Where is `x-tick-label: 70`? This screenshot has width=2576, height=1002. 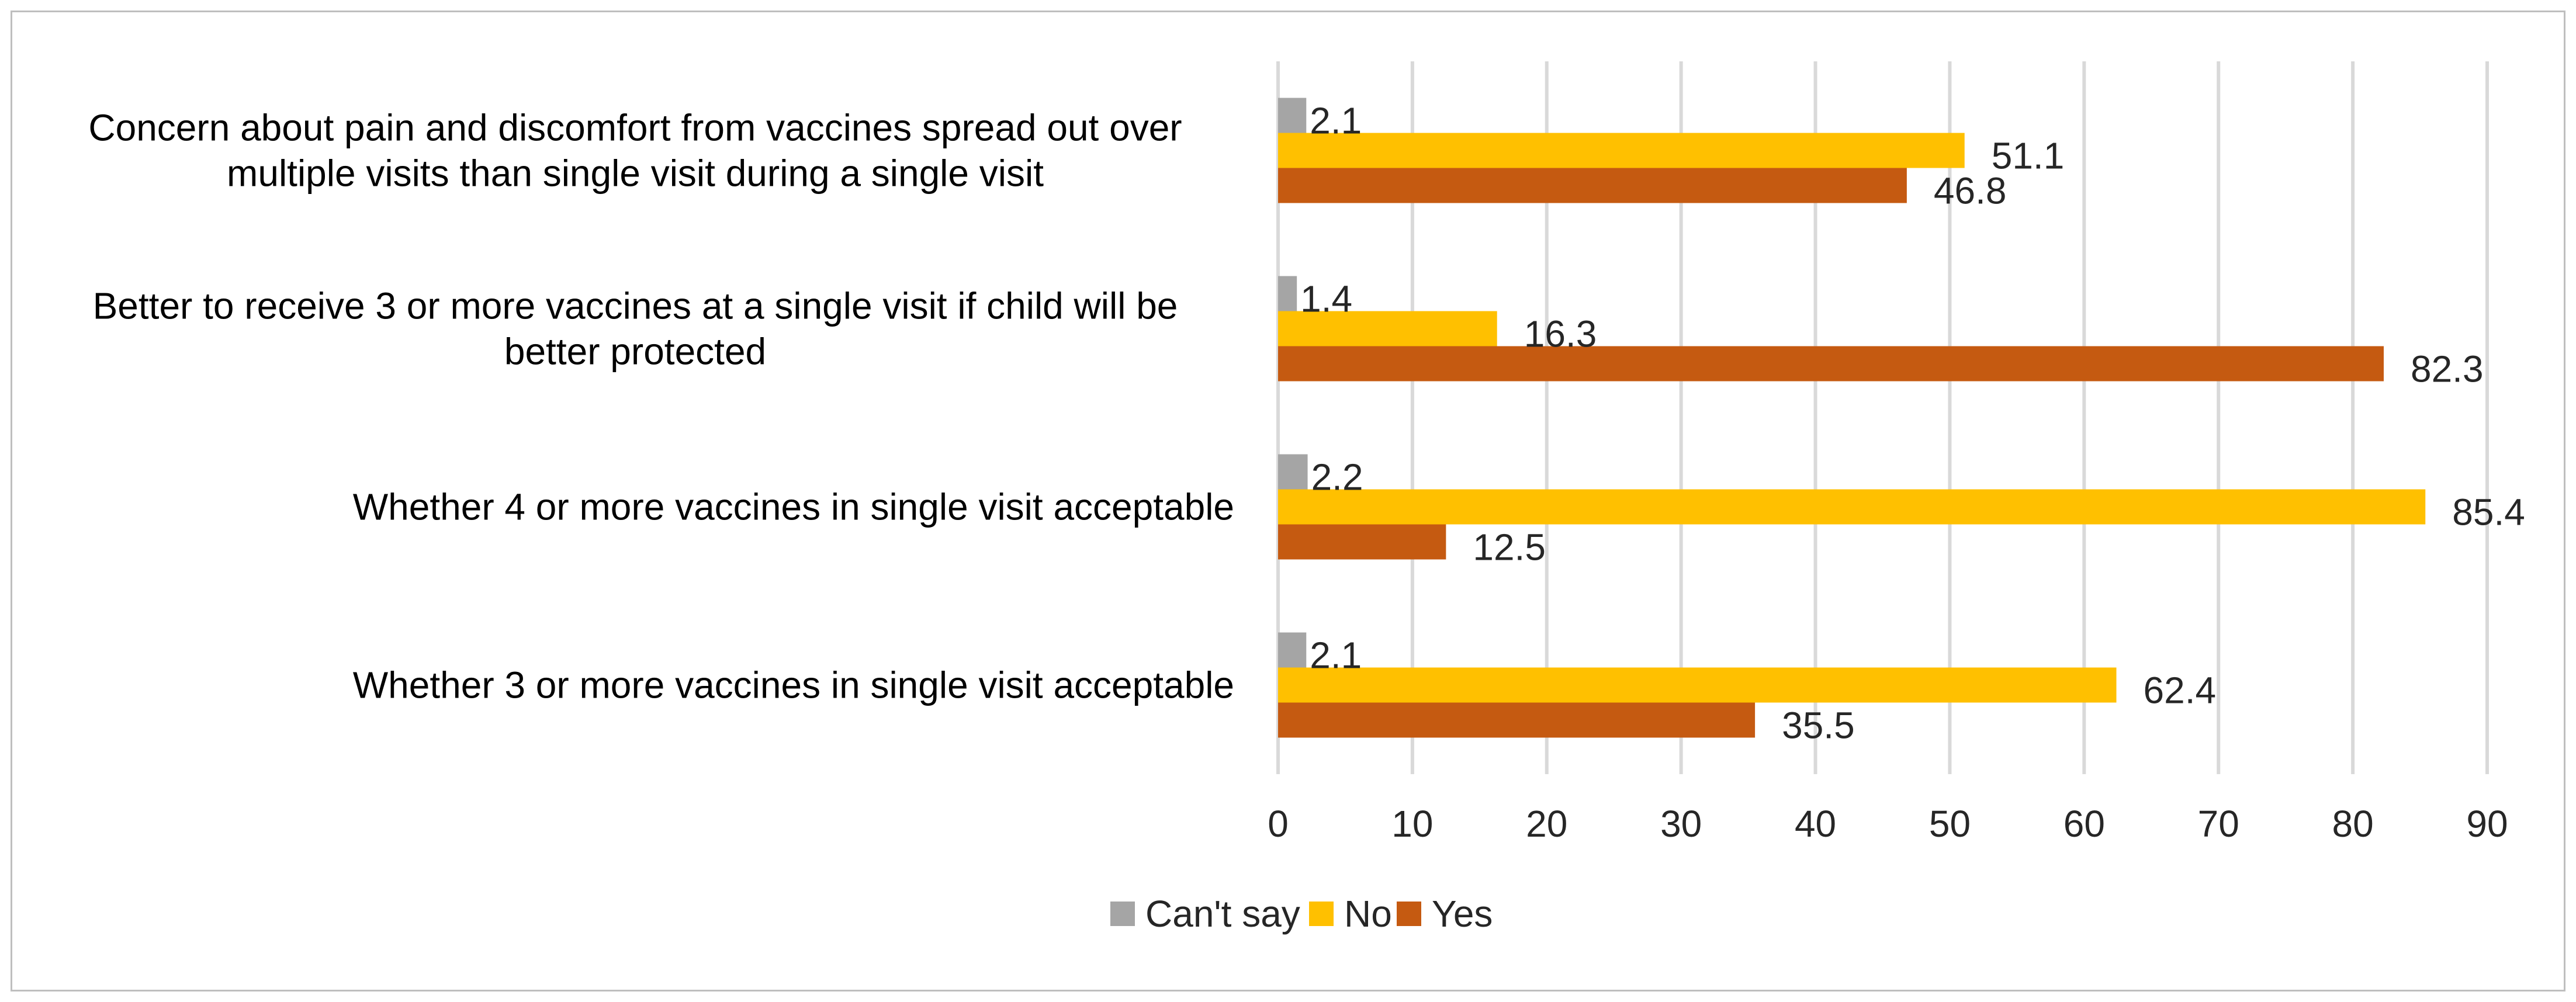
x-tick-label: 70 is located at coordinates (2219, 824).